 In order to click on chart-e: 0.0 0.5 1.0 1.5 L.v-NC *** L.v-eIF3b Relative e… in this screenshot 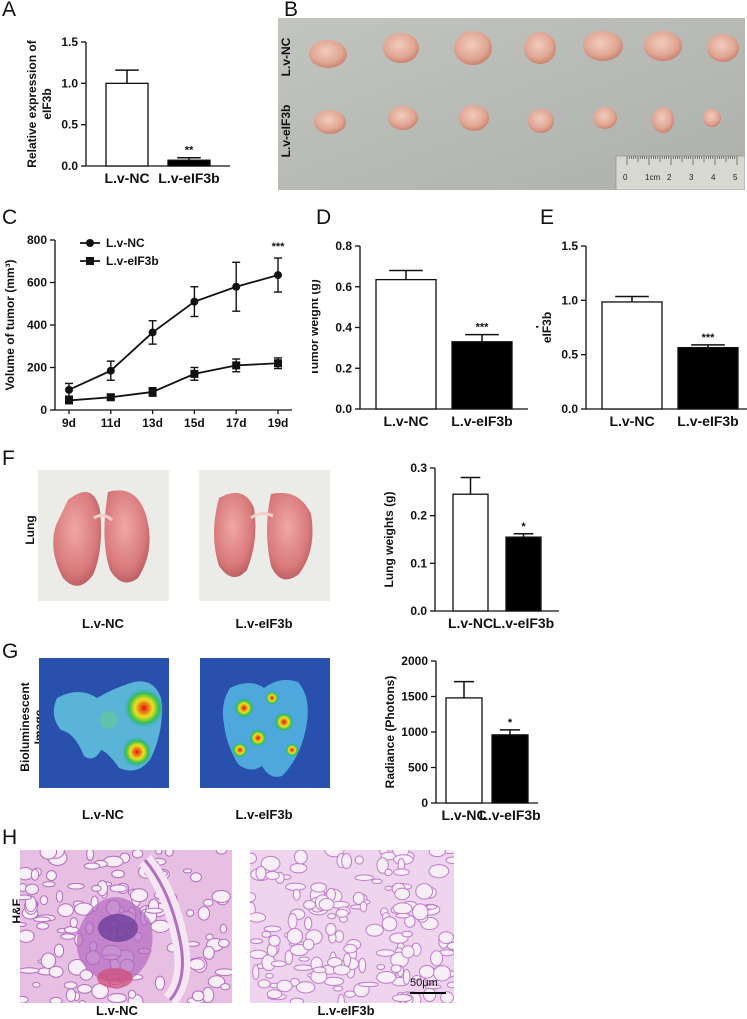, I will do `click(641, 332)`.